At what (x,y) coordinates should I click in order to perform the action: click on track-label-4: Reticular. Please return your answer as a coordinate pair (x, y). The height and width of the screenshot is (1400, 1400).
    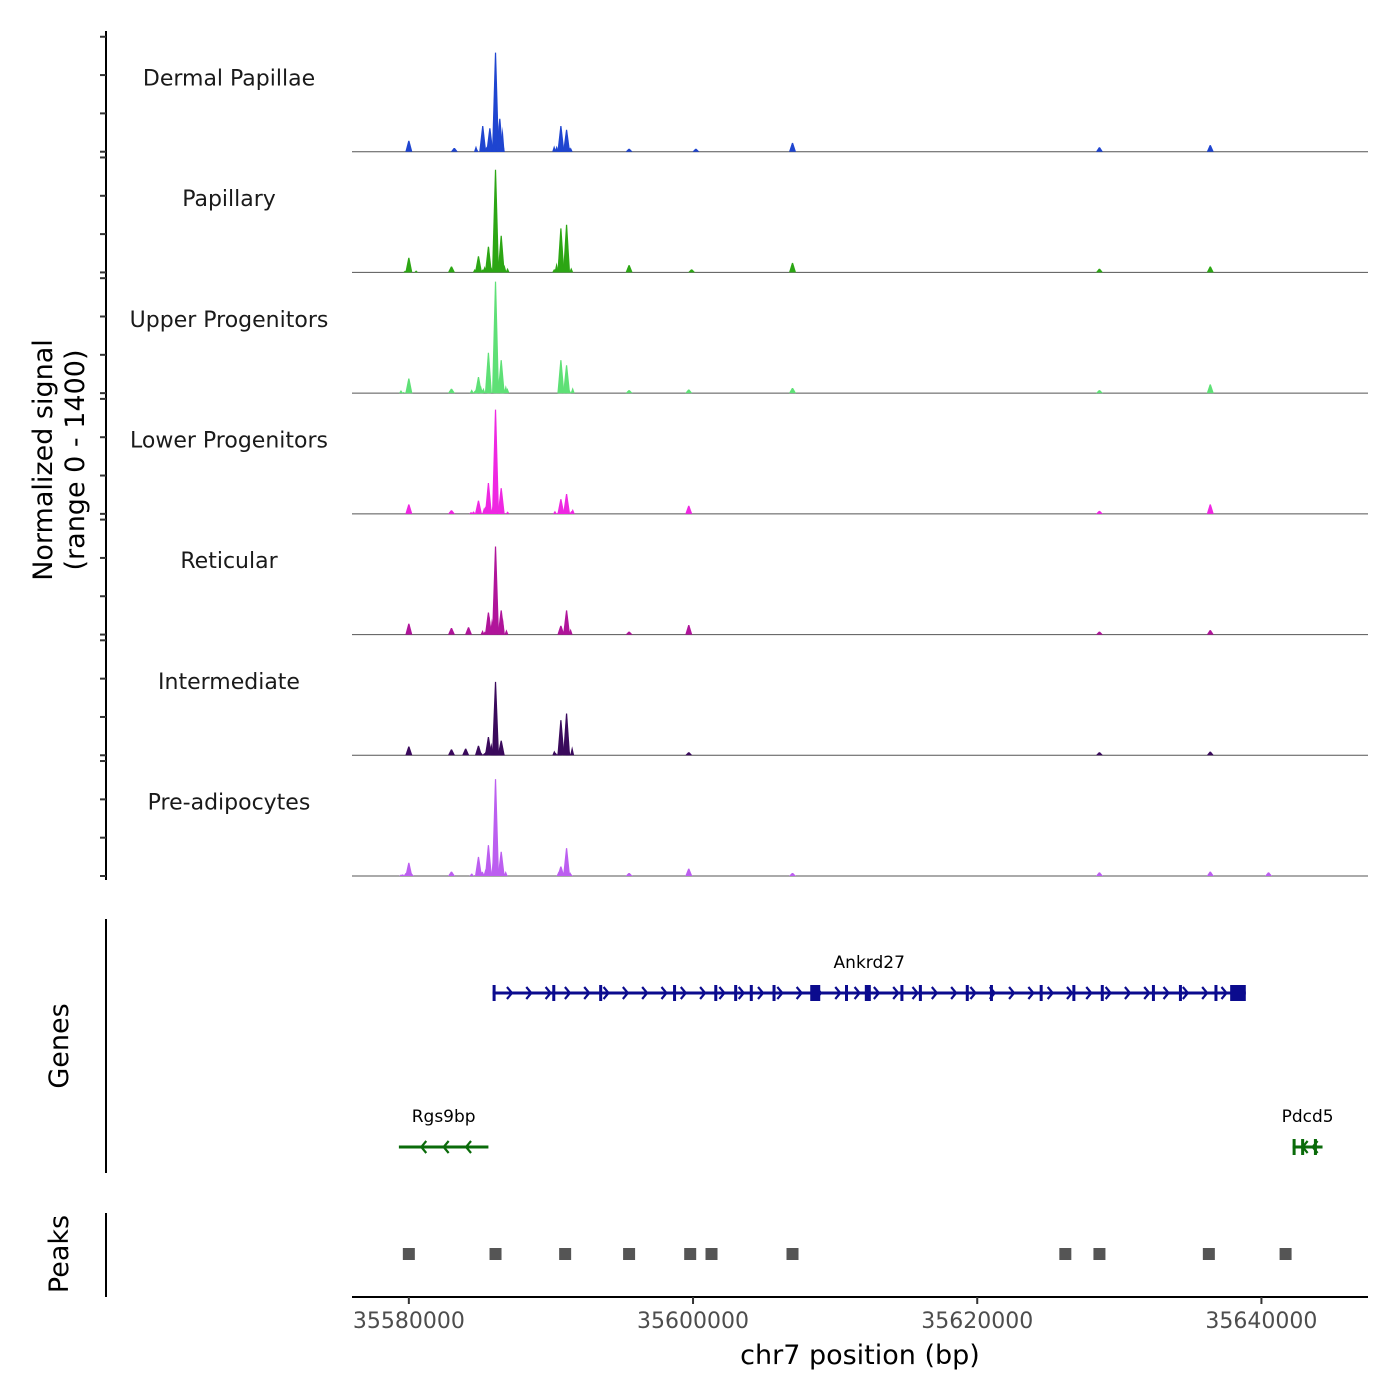
    Looking at the image, I should click on (229, 561).